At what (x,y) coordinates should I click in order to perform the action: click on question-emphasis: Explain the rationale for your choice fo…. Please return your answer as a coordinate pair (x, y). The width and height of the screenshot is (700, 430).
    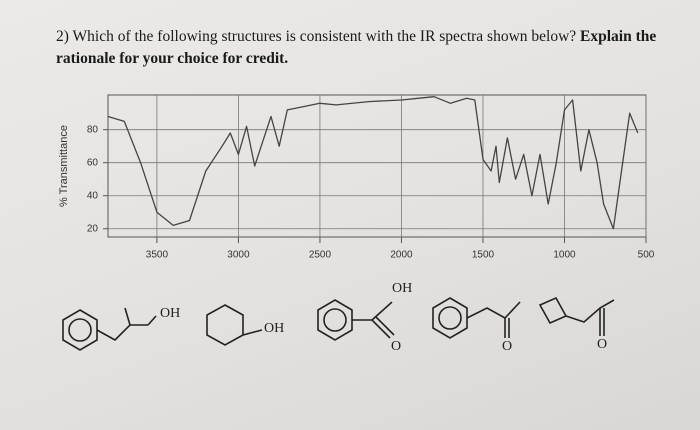
    Looking at the image, I should click on (356, 47).